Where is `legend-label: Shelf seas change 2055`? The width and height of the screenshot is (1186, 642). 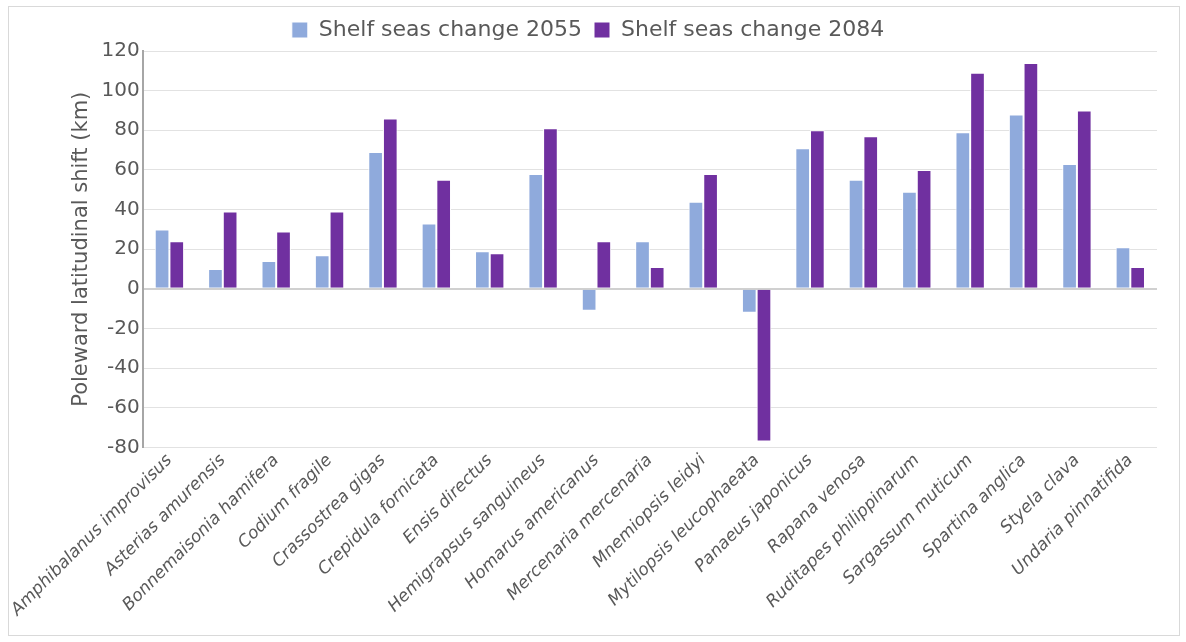 legend-label: Shelf seas change 2055 is located at coordinates (450, 28).